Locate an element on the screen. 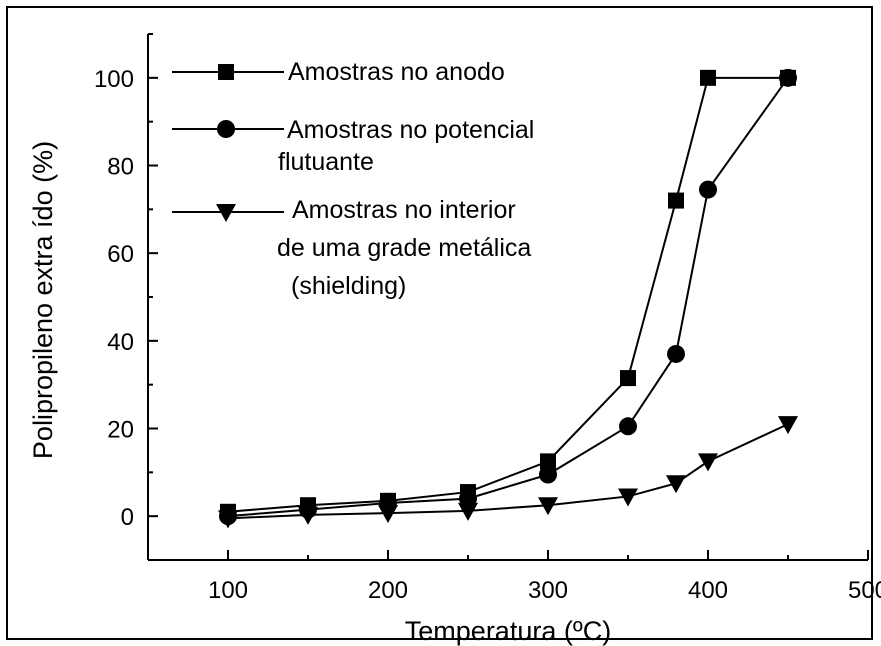  y-tick-label: 60 is located at coordinates (120, 254).